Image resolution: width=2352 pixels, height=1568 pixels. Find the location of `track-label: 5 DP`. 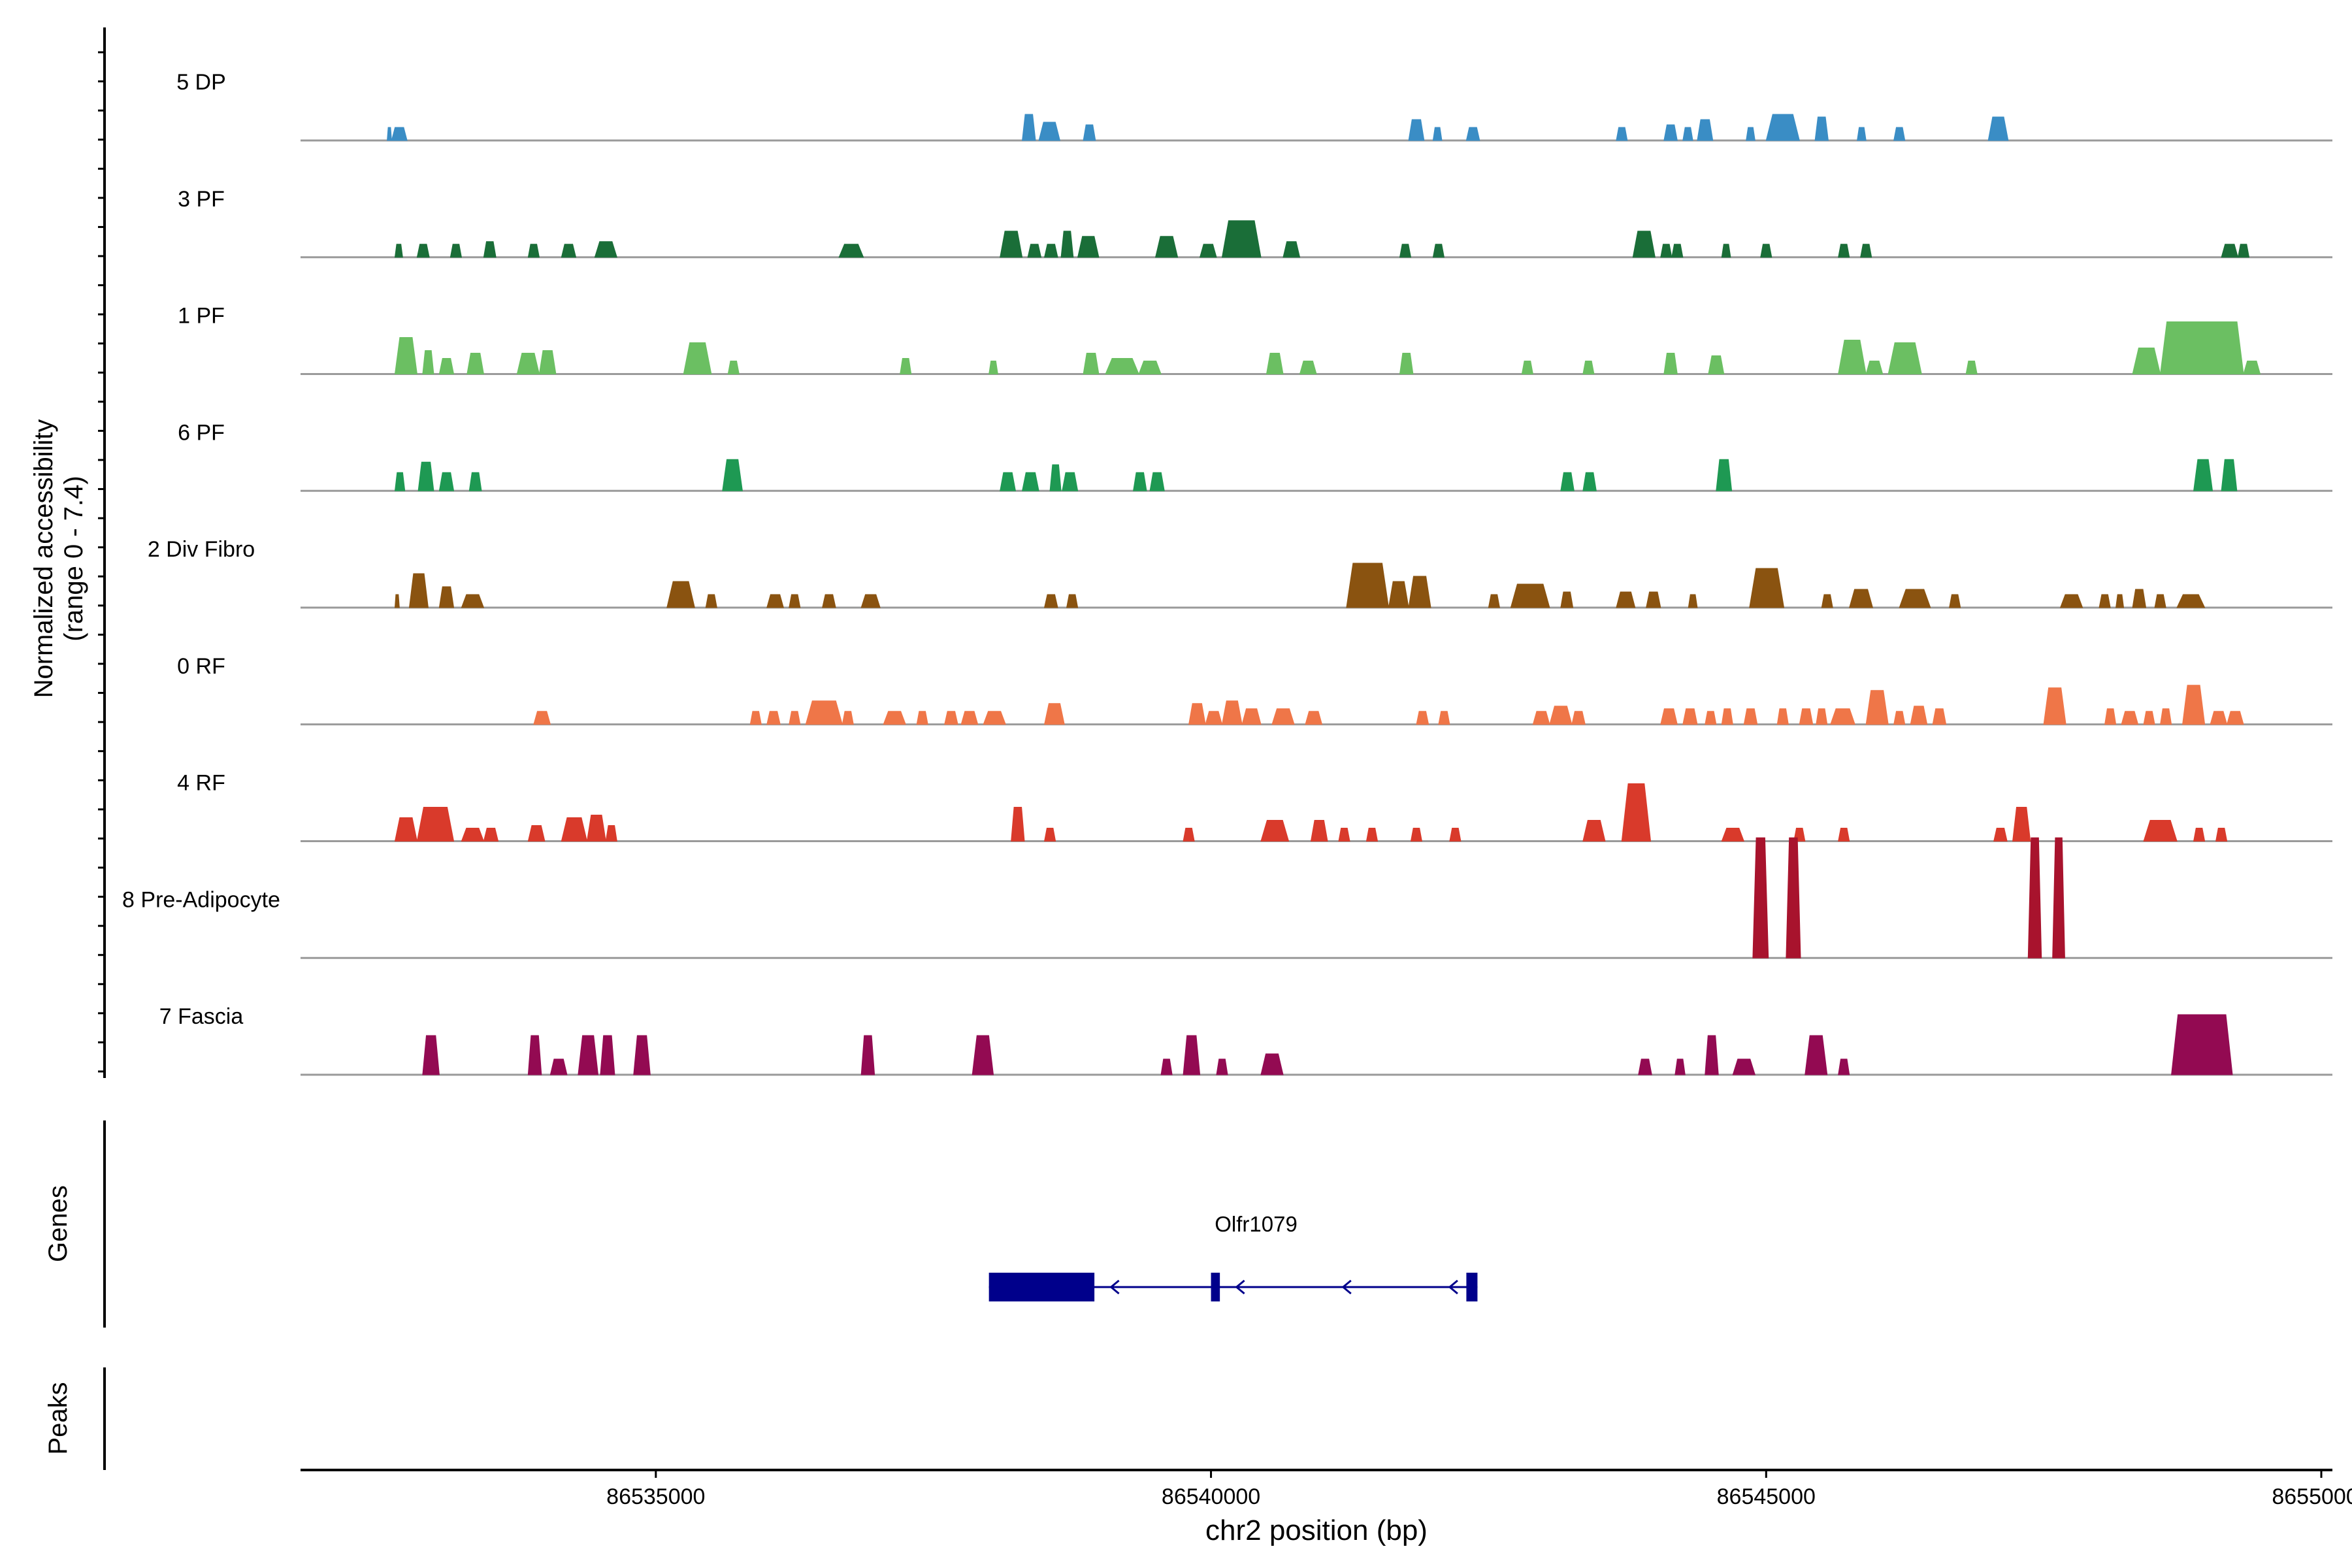

track-label: 5 DP is located at coordinates (201, 82).